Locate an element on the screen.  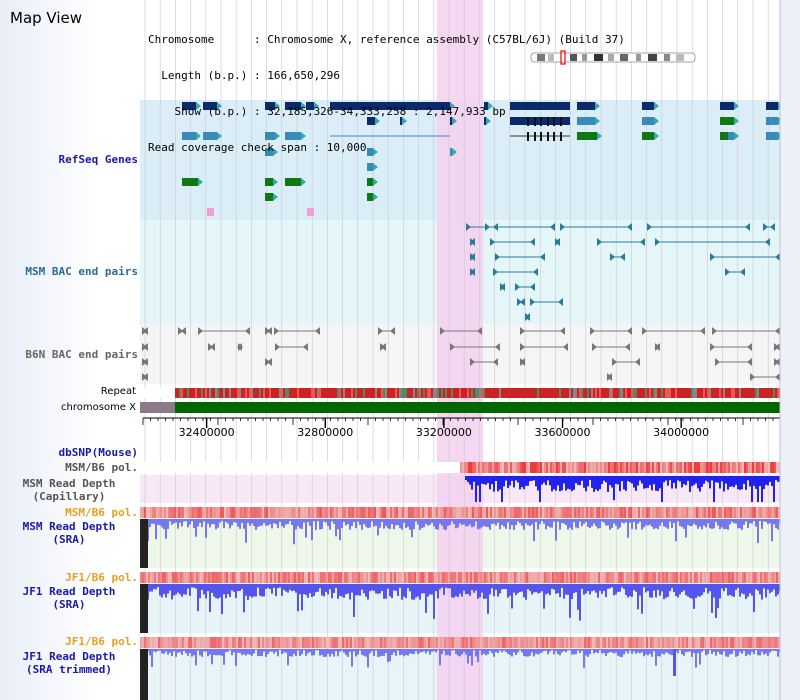
track-label-msm-b6-pol-1: MSM/B6 pol. is located at coordinates (101, 467).